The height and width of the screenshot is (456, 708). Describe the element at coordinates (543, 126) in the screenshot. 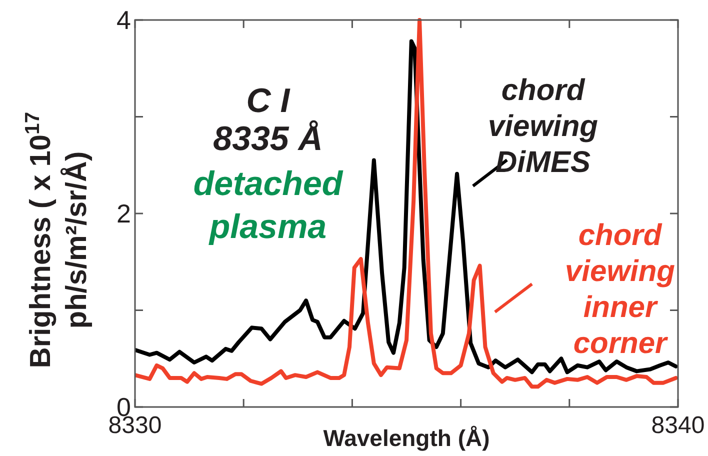

I see `series-label: chord viewing DiMES` at that location.